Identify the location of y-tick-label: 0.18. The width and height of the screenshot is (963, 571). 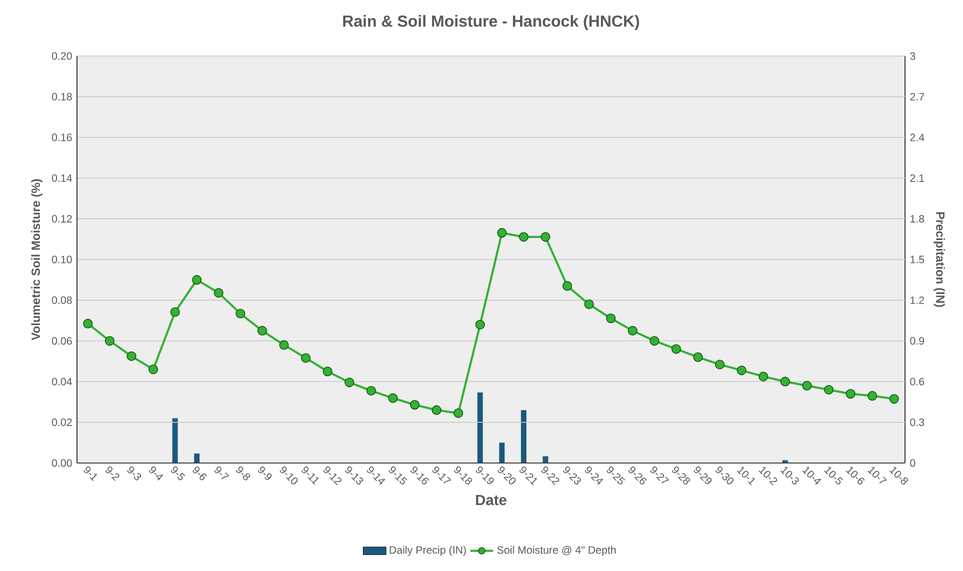
(62, 96).